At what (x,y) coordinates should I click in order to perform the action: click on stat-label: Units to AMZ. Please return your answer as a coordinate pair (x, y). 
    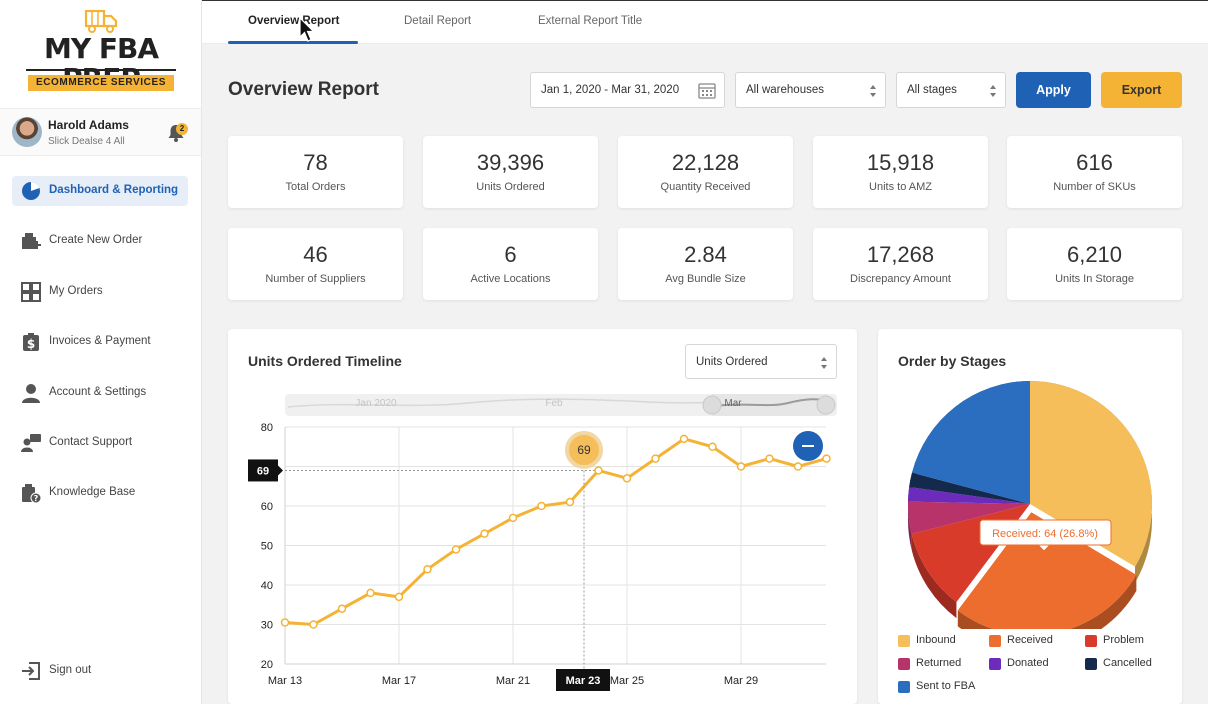
    Looking at the image, I should click on (900, 187).